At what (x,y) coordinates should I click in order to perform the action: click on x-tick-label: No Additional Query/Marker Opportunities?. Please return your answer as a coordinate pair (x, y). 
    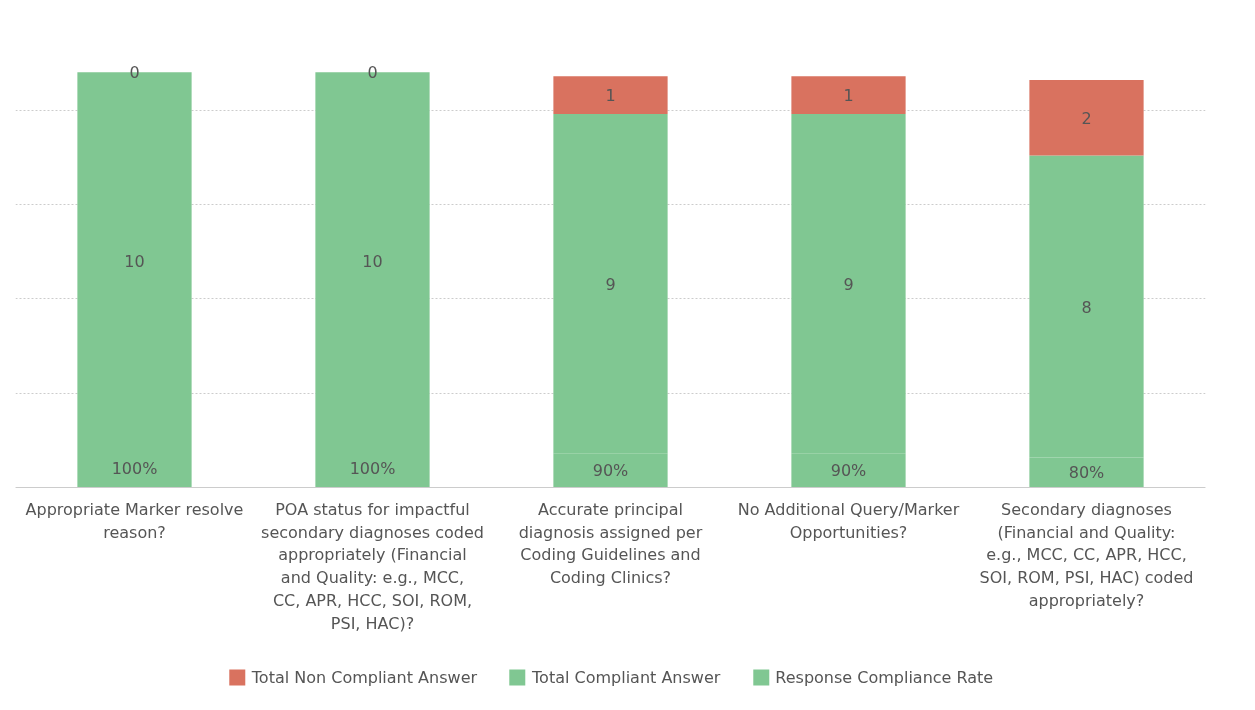
    Looking at the image, I should click on (848, 520).